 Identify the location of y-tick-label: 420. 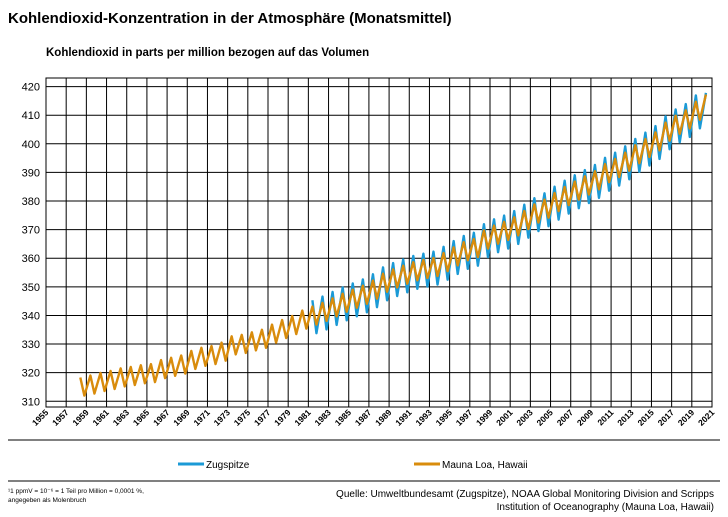
(31, 88).